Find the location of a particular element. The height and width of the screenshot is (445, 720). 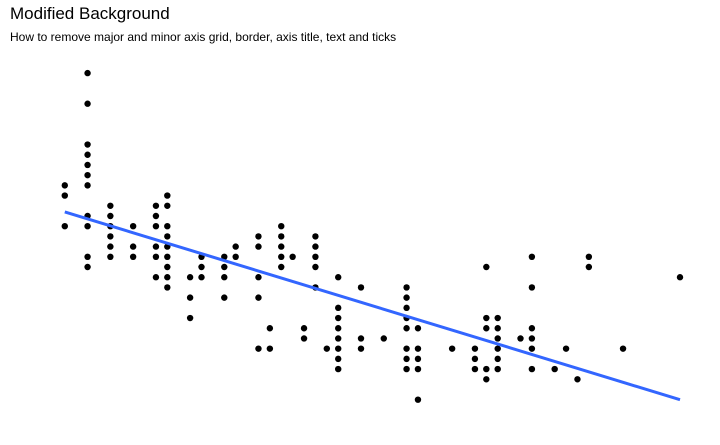

chart-title: Modified Background is located at coordinates (90, 13).